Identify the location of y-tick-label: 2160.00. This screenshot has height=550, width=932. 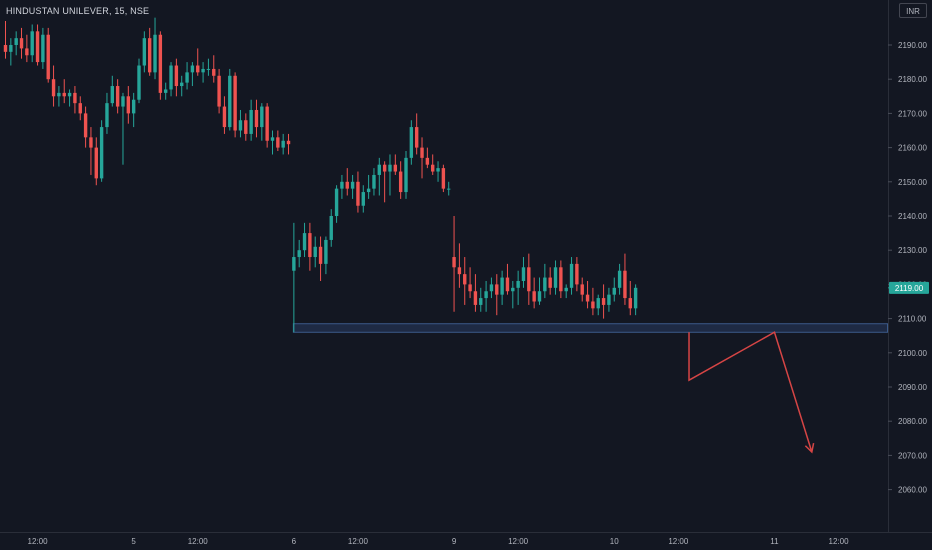
(912, 148).